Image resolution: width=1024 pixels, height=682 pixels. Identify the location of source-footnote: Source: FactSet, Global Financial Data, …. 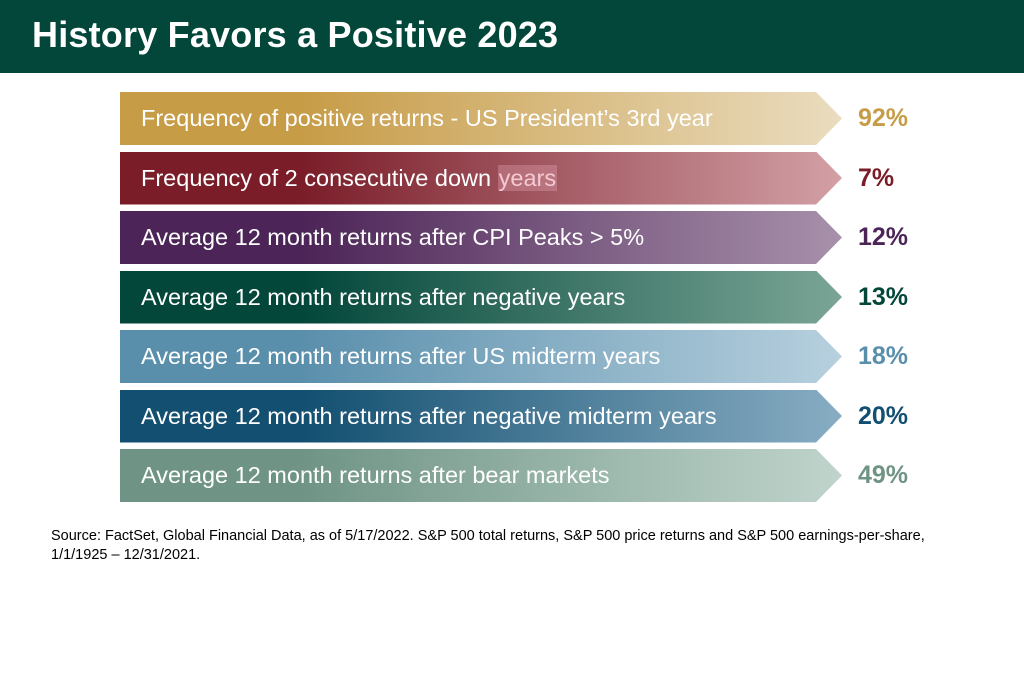
(488, 545).